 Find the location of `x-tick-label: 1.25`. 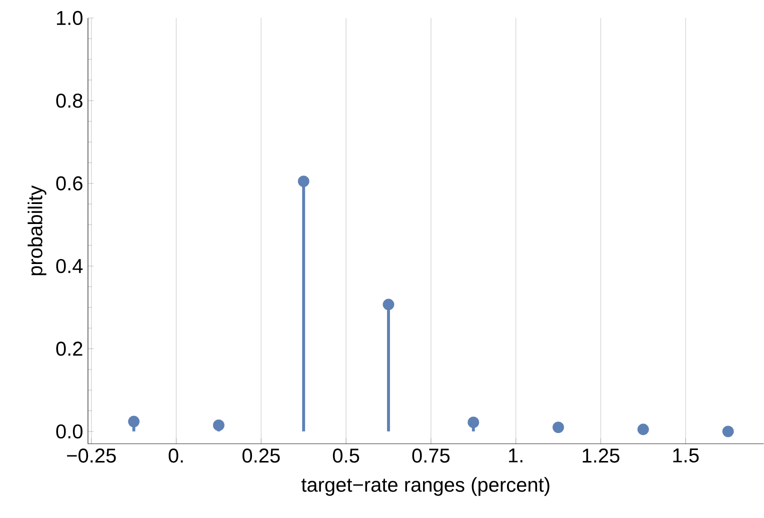

x-tick-label: 1.25 is located at coordinates (601, 455).